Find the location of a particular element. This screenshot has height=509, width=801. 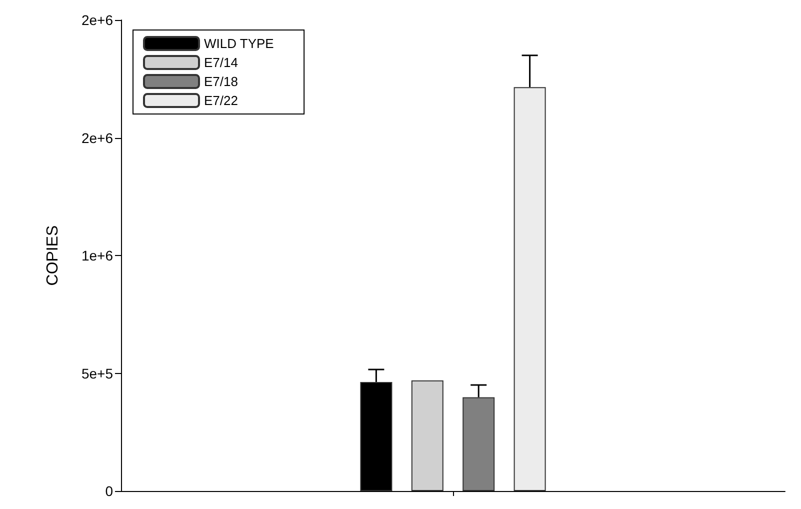

y-tick-label: 1e+6 is located at coordinates (97, 256).